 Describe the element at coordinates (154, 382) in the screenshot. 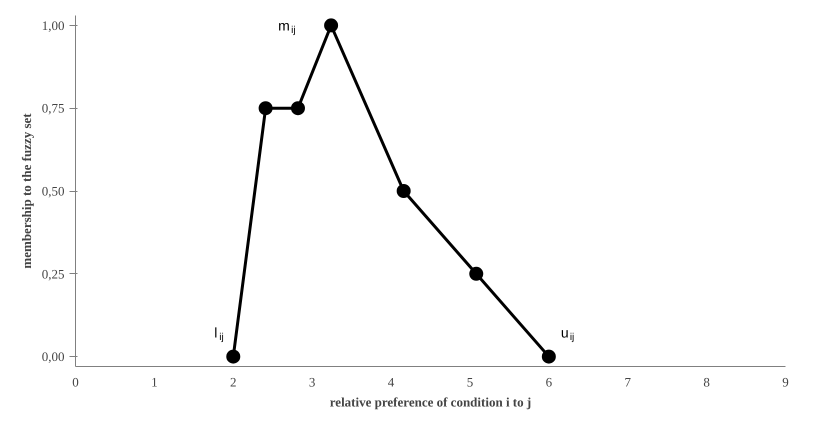

I see `x-tick-label: 1` at that location.